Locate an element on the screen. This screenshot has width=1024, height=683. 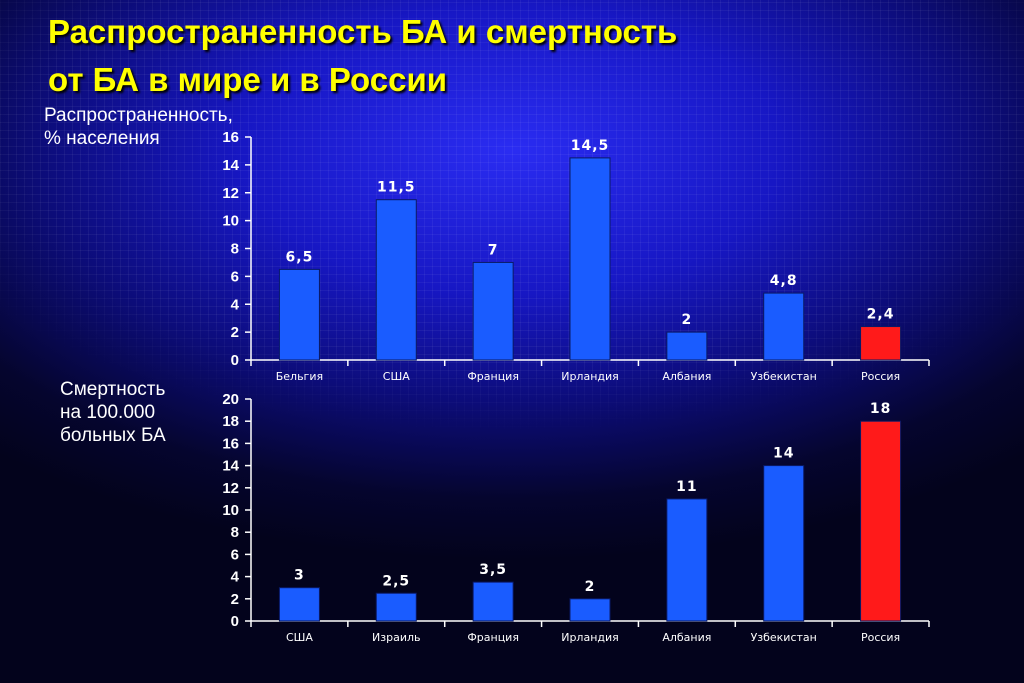
prevalence-y-tick-label: 4 is located at coordinates (235, 304).